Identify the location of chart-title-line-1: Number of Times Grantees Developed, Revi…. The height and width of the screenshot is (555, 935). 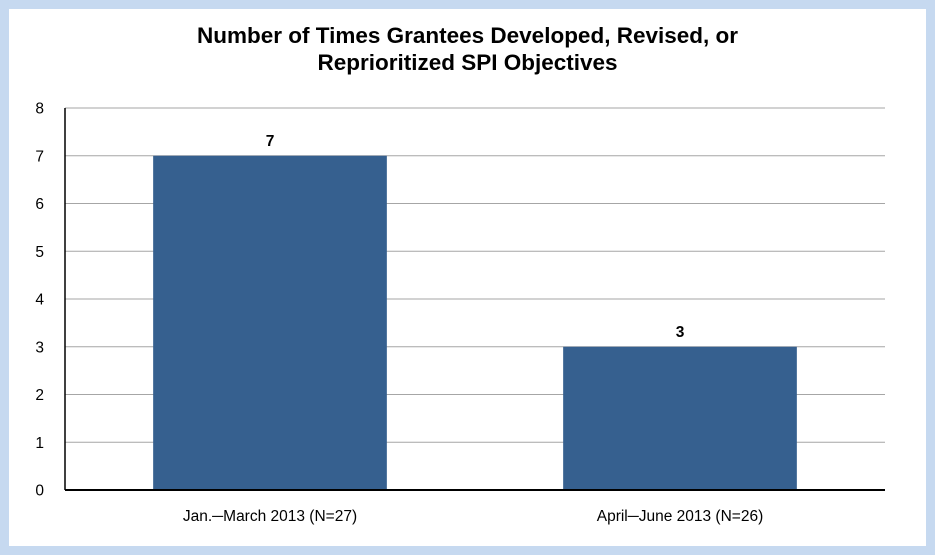
(467, 35).